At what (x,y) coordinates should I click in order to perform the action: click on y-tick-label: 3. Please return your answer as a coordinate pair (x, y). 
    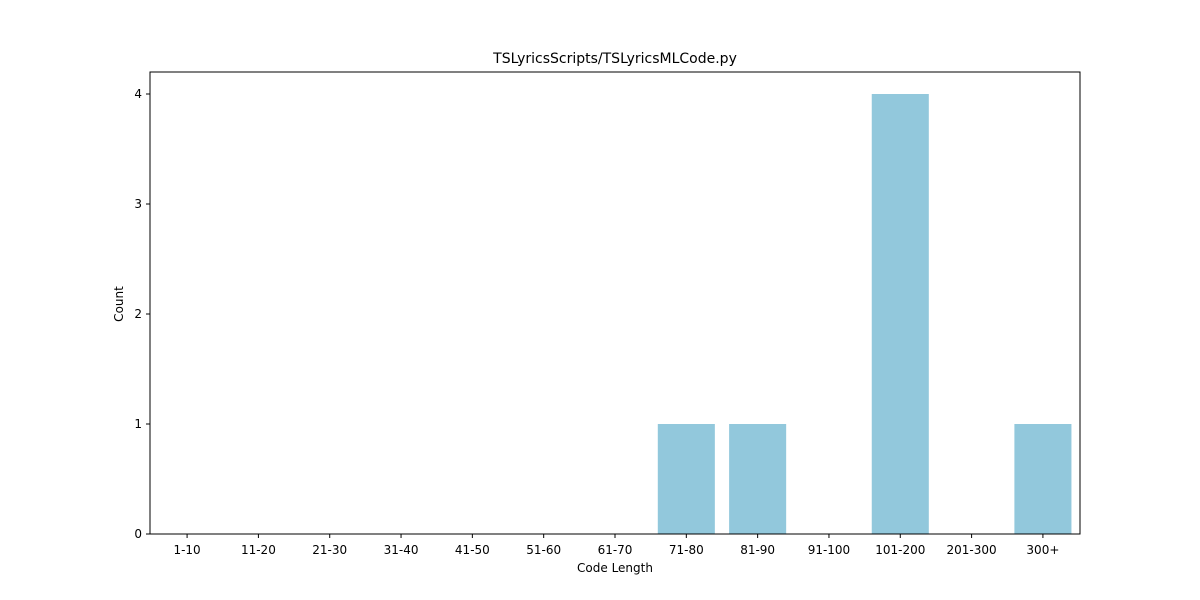
    Looking at the image, I should click on (138, 204).